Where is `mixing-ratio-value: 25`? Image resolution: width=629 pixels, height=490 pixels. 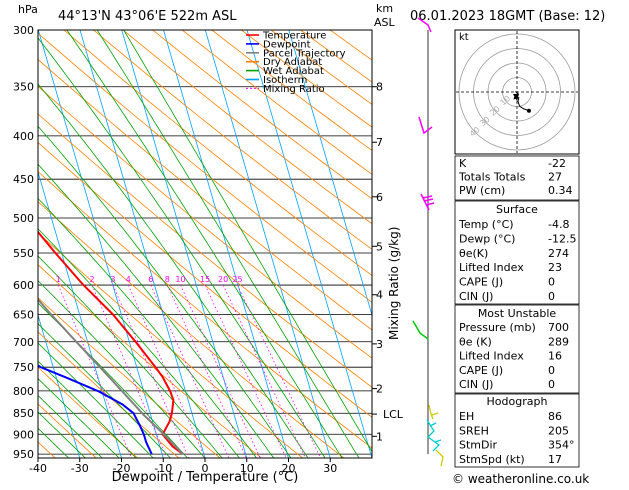
mixing-ratio-value: 25 is located at coordinates (237, 279).